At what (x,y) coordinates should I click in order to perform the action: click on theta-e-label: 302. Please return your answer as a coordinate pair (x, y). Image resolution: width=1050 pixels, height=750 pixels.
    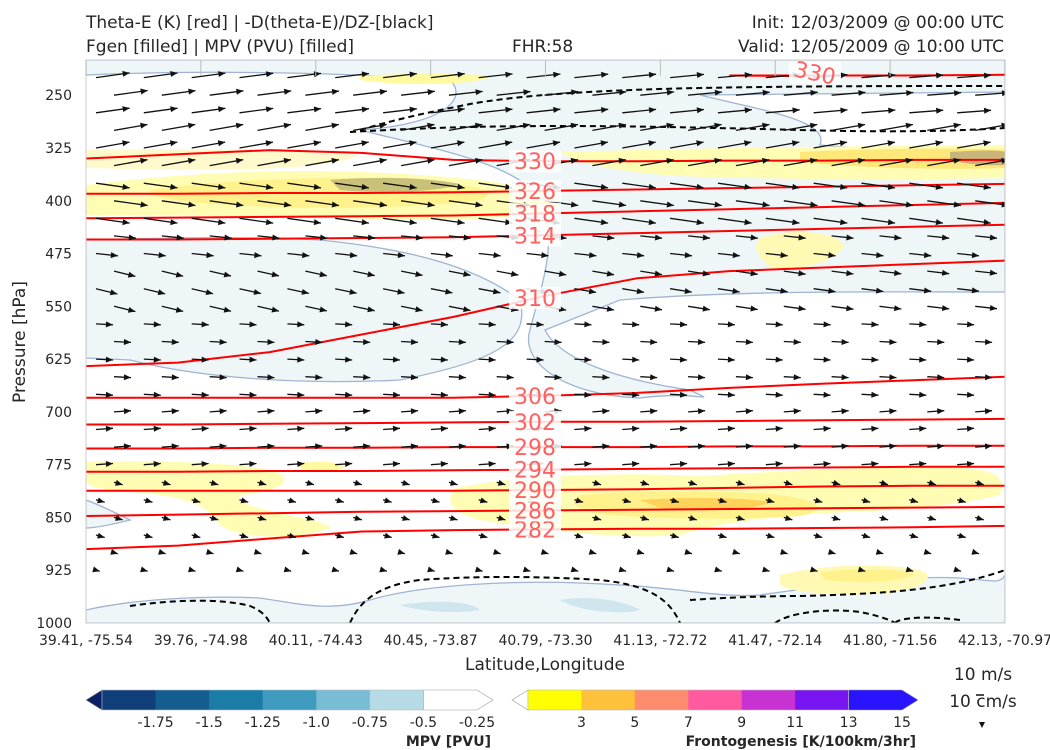
    Looking at the image, I should click on (535, 423).